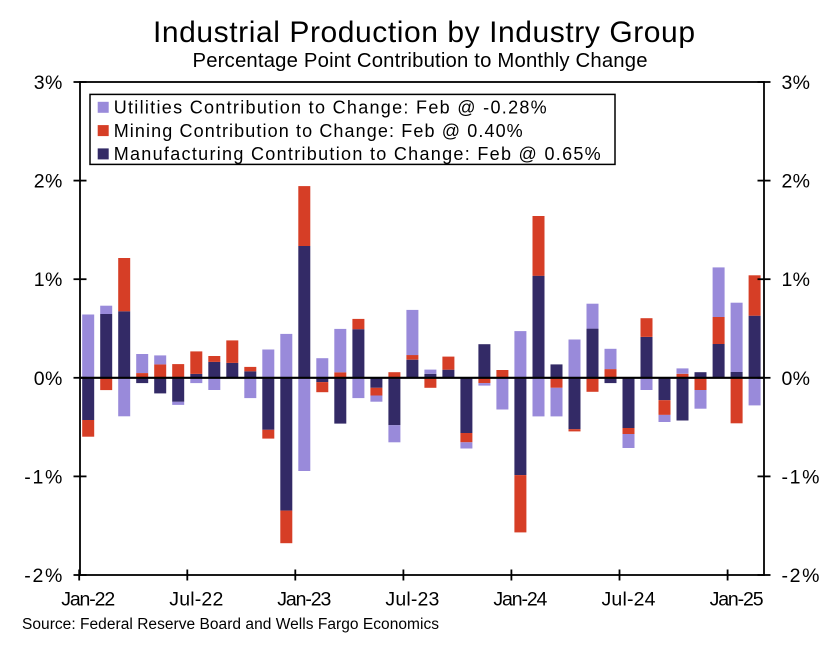  Describe the element at coordinates (520, 600) in the screenshot. I see `svg-text: Jan-24` at that location.